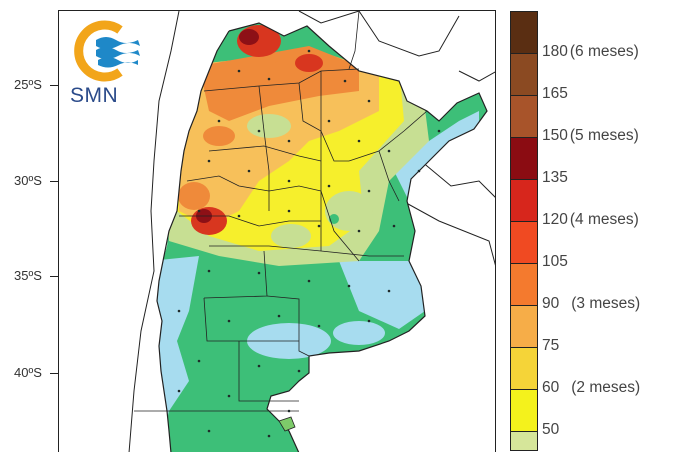 This screenshot has height=452, width=680. What do you see at coordinates (94, 95) in the screenshot?
I see `smn-logo-text: SMN` at bounding box center [94, 95].